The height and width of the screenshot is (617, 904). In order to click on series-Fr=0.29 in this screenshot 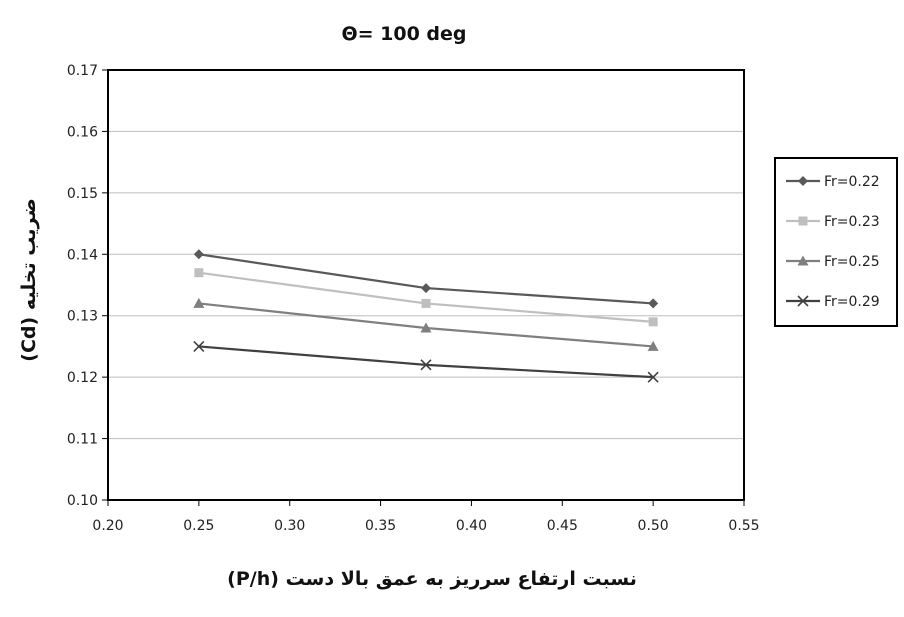, I will do `click(426, 361)`.